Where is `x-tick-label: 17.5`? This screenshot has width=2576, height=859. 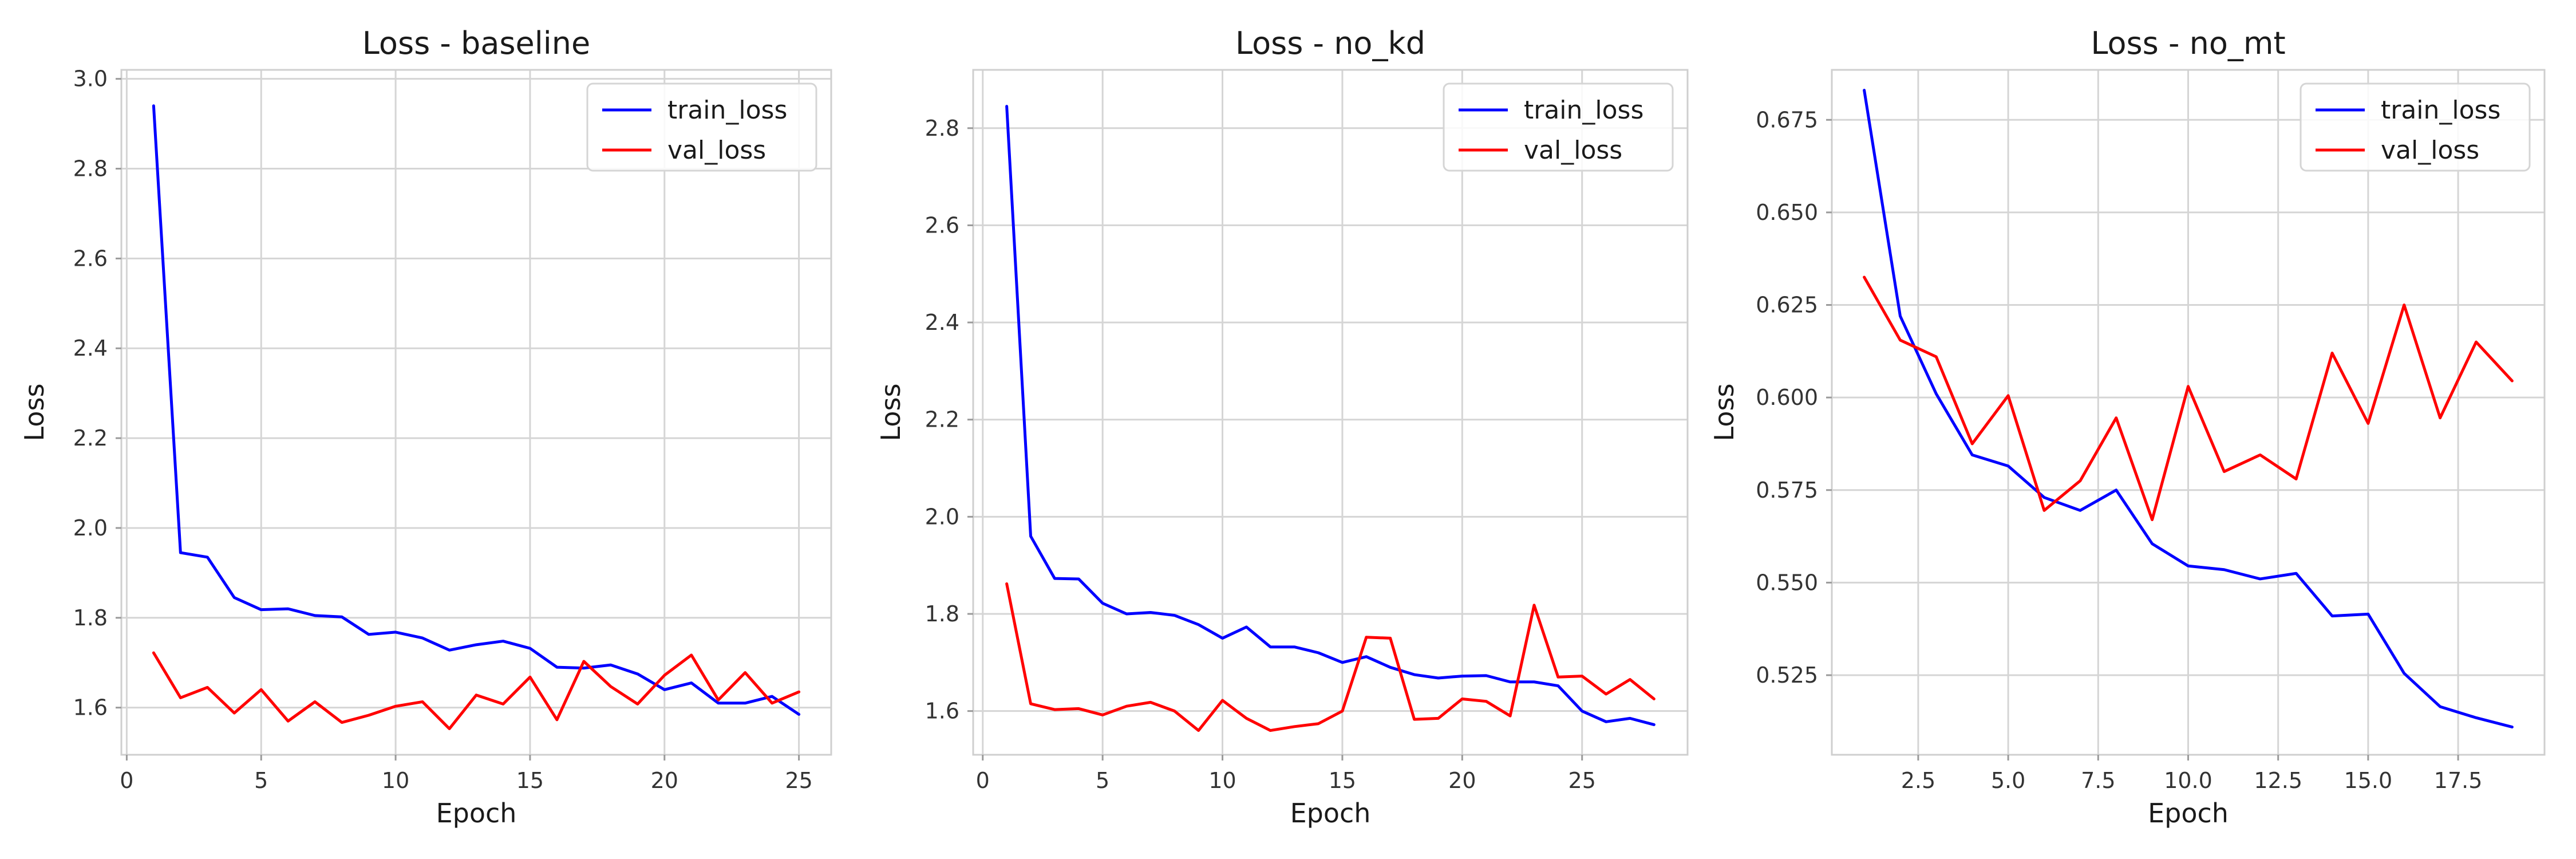 x-tick-label: 17.5 is located at coordinates (2458, 780).